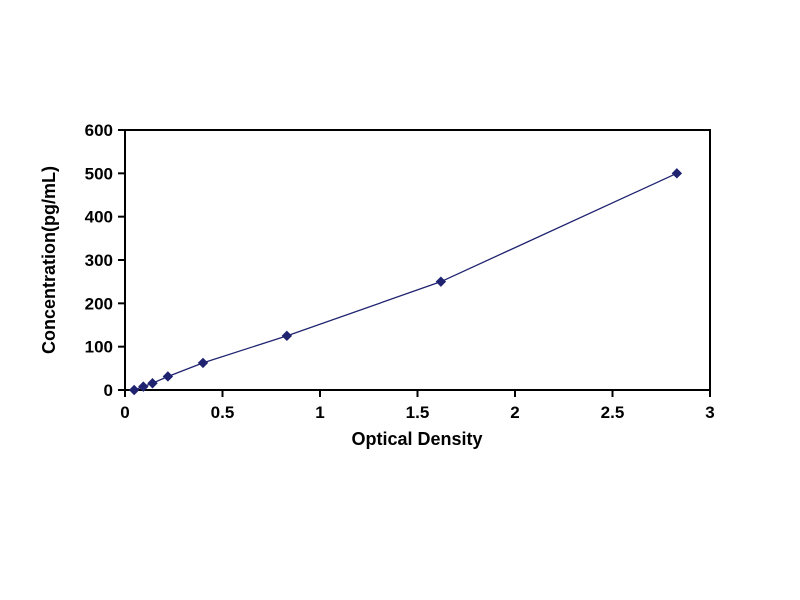 Image resolution: width=800 pixels, height=600 pixels. Describe the element at coordinates (319, 412) in the screenshot. I see `x-tick-label: 1` at that location.